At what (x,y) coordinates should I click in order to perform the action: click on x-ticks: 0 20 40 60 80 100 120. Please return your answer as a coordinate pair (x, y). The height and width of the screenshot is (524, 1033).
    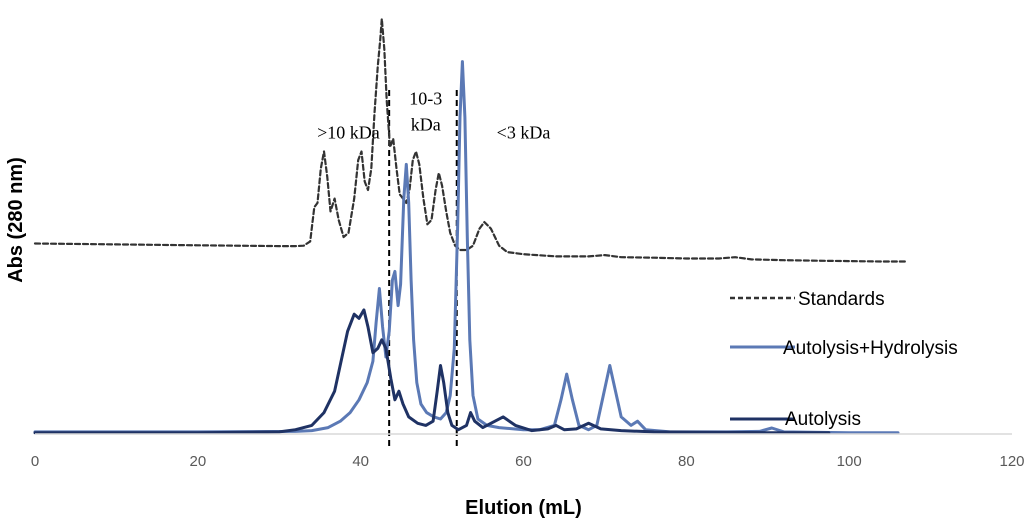
    Looking at the image, I should click on (528, 461).